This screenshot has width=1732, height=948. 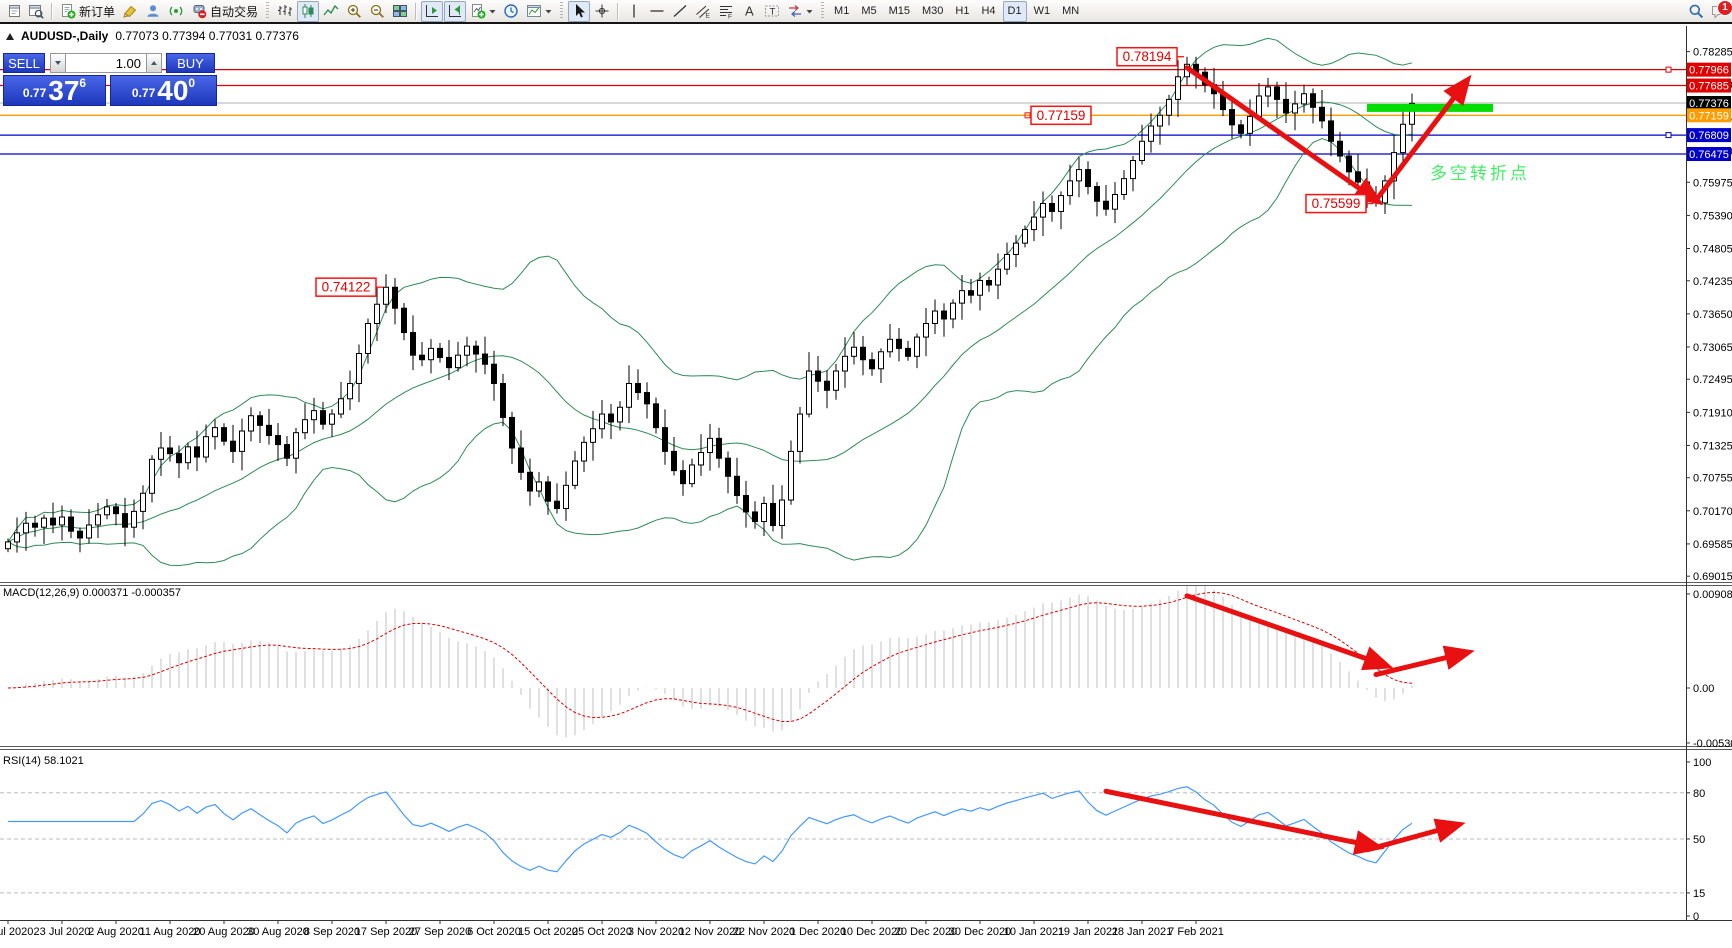 What do you see at coordinates (192, 83) in the screenshot?
I see `buy-price-sup: 0` at bounding box center [192, 83].